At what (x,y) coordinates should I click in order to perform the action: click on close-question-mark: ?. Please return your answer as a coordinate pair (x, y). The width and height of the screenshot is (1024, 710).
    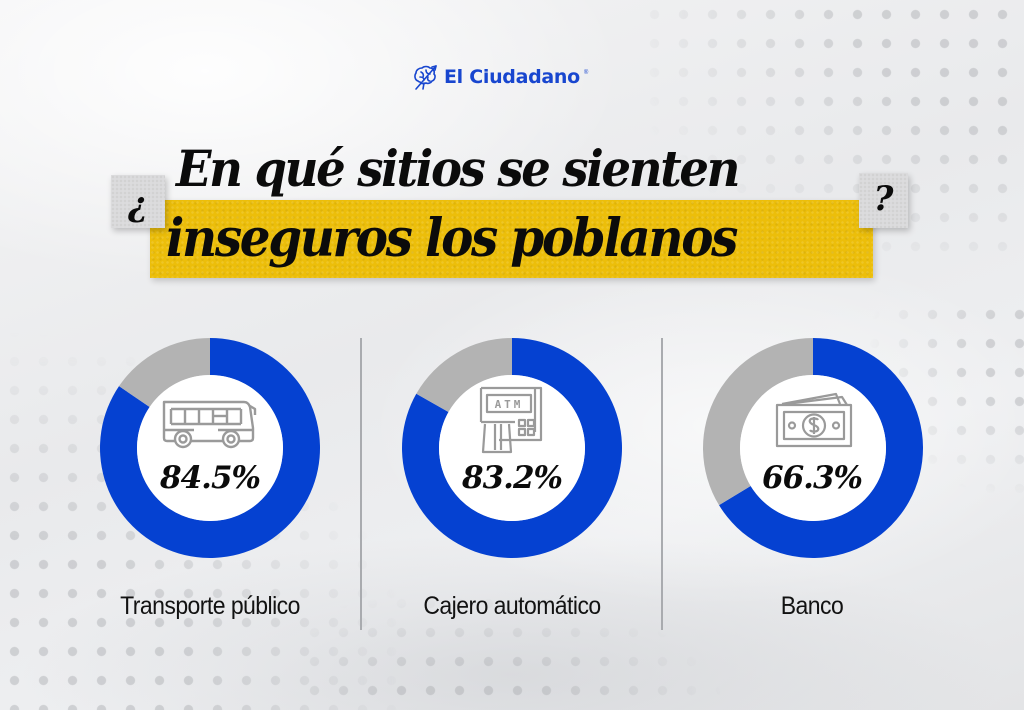
    Looking at the image, I should click on (883, 198).